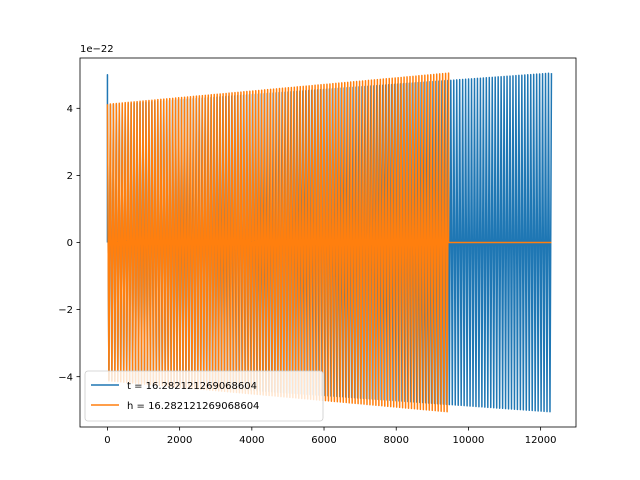 This screenshot has height=480, width=640. I want to click on y-tick-label: −4, so click(65, 377).